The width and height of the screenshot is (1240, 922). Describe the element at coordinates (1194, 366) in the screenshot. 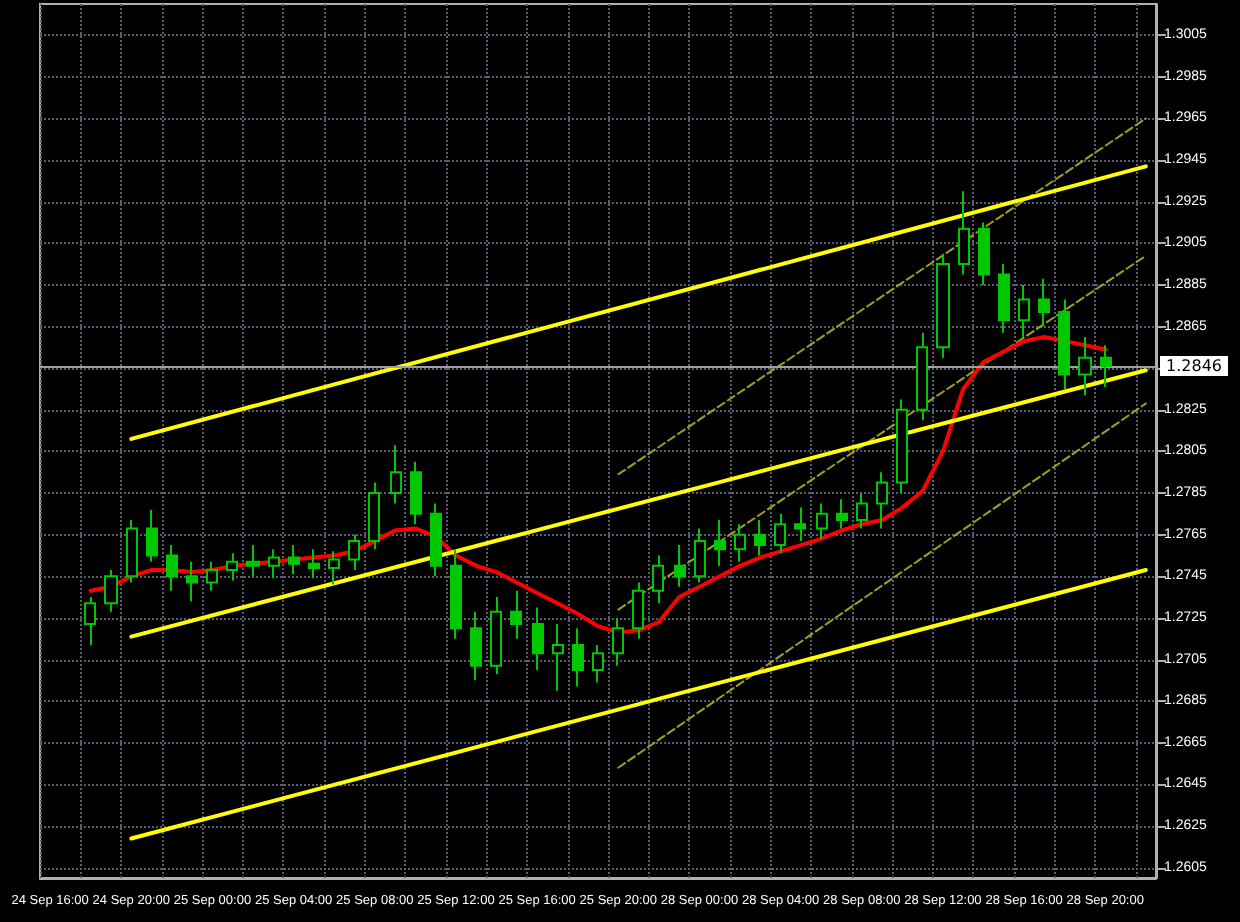

I see `ref-line-label: 1.2846` at that location.